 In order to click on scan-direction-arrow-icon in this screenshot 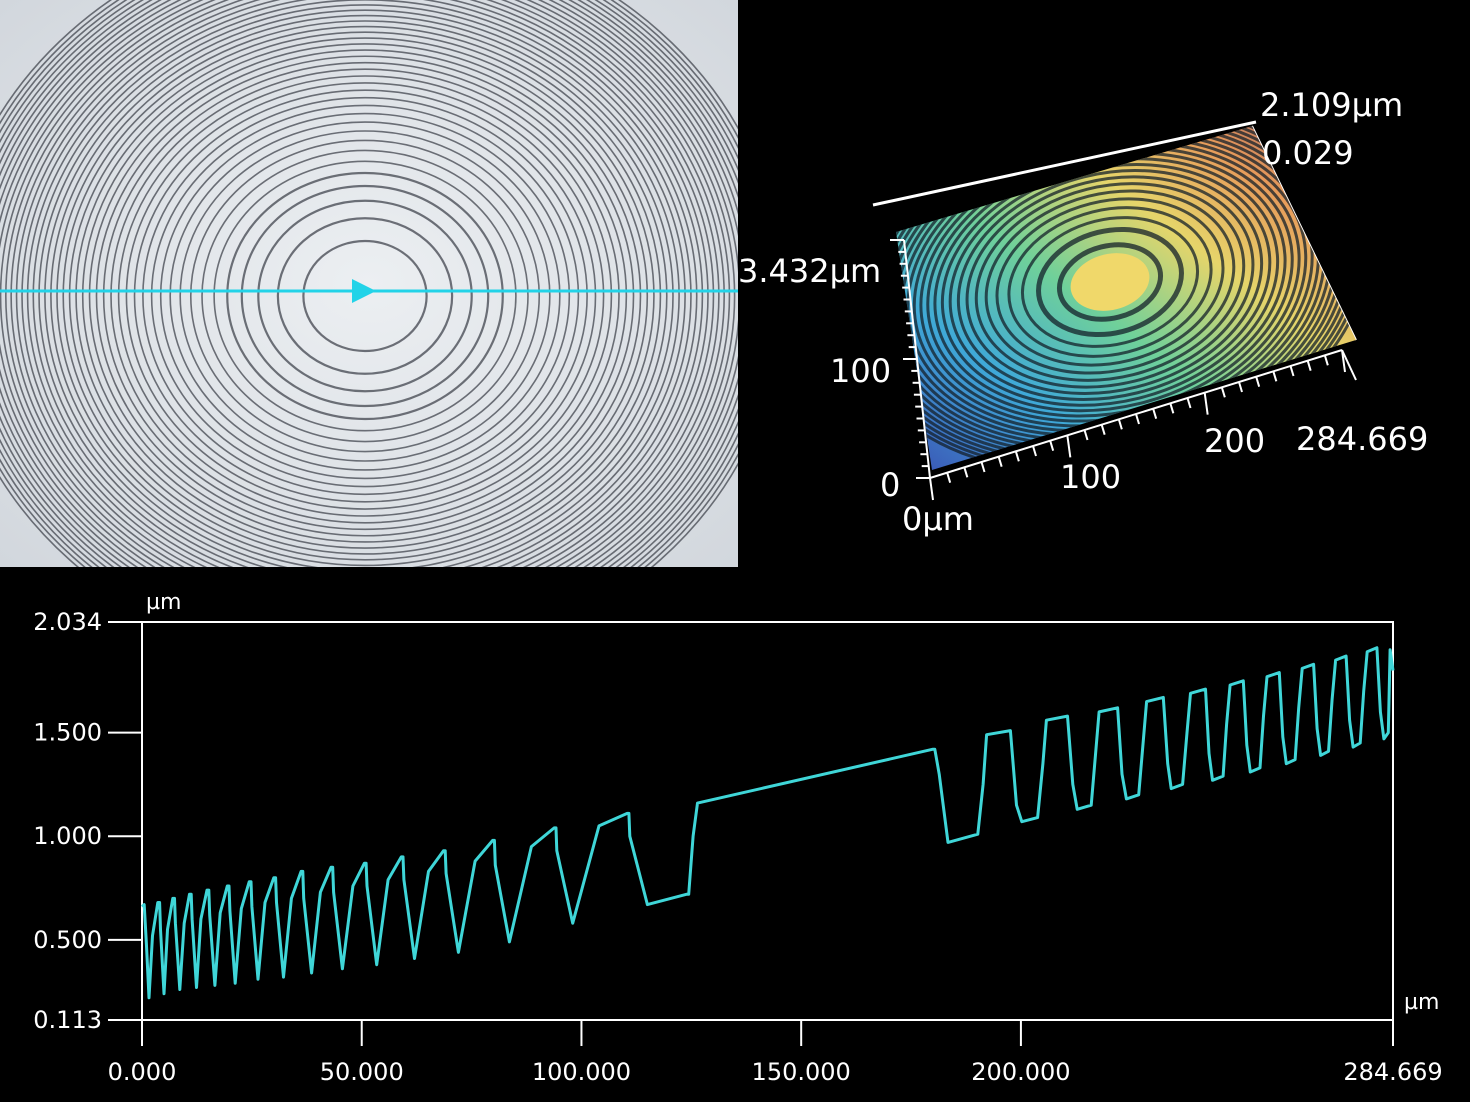, I will do `click(364, 291)`.